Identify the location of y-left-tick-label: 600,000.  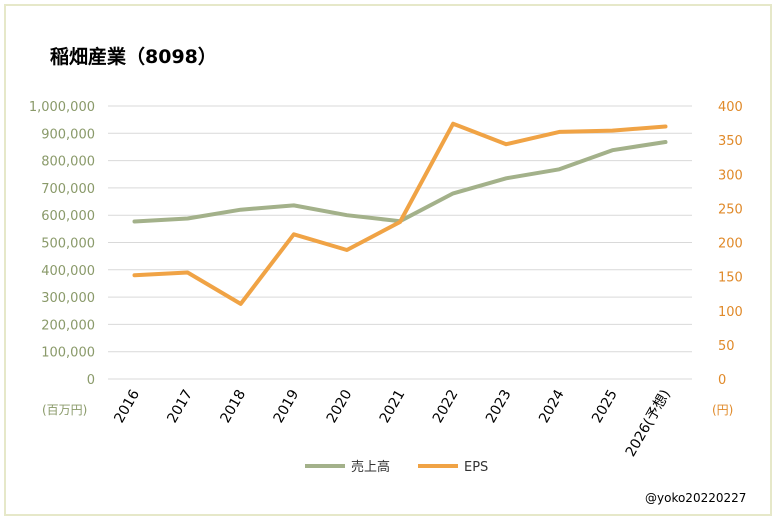
(68, 216).